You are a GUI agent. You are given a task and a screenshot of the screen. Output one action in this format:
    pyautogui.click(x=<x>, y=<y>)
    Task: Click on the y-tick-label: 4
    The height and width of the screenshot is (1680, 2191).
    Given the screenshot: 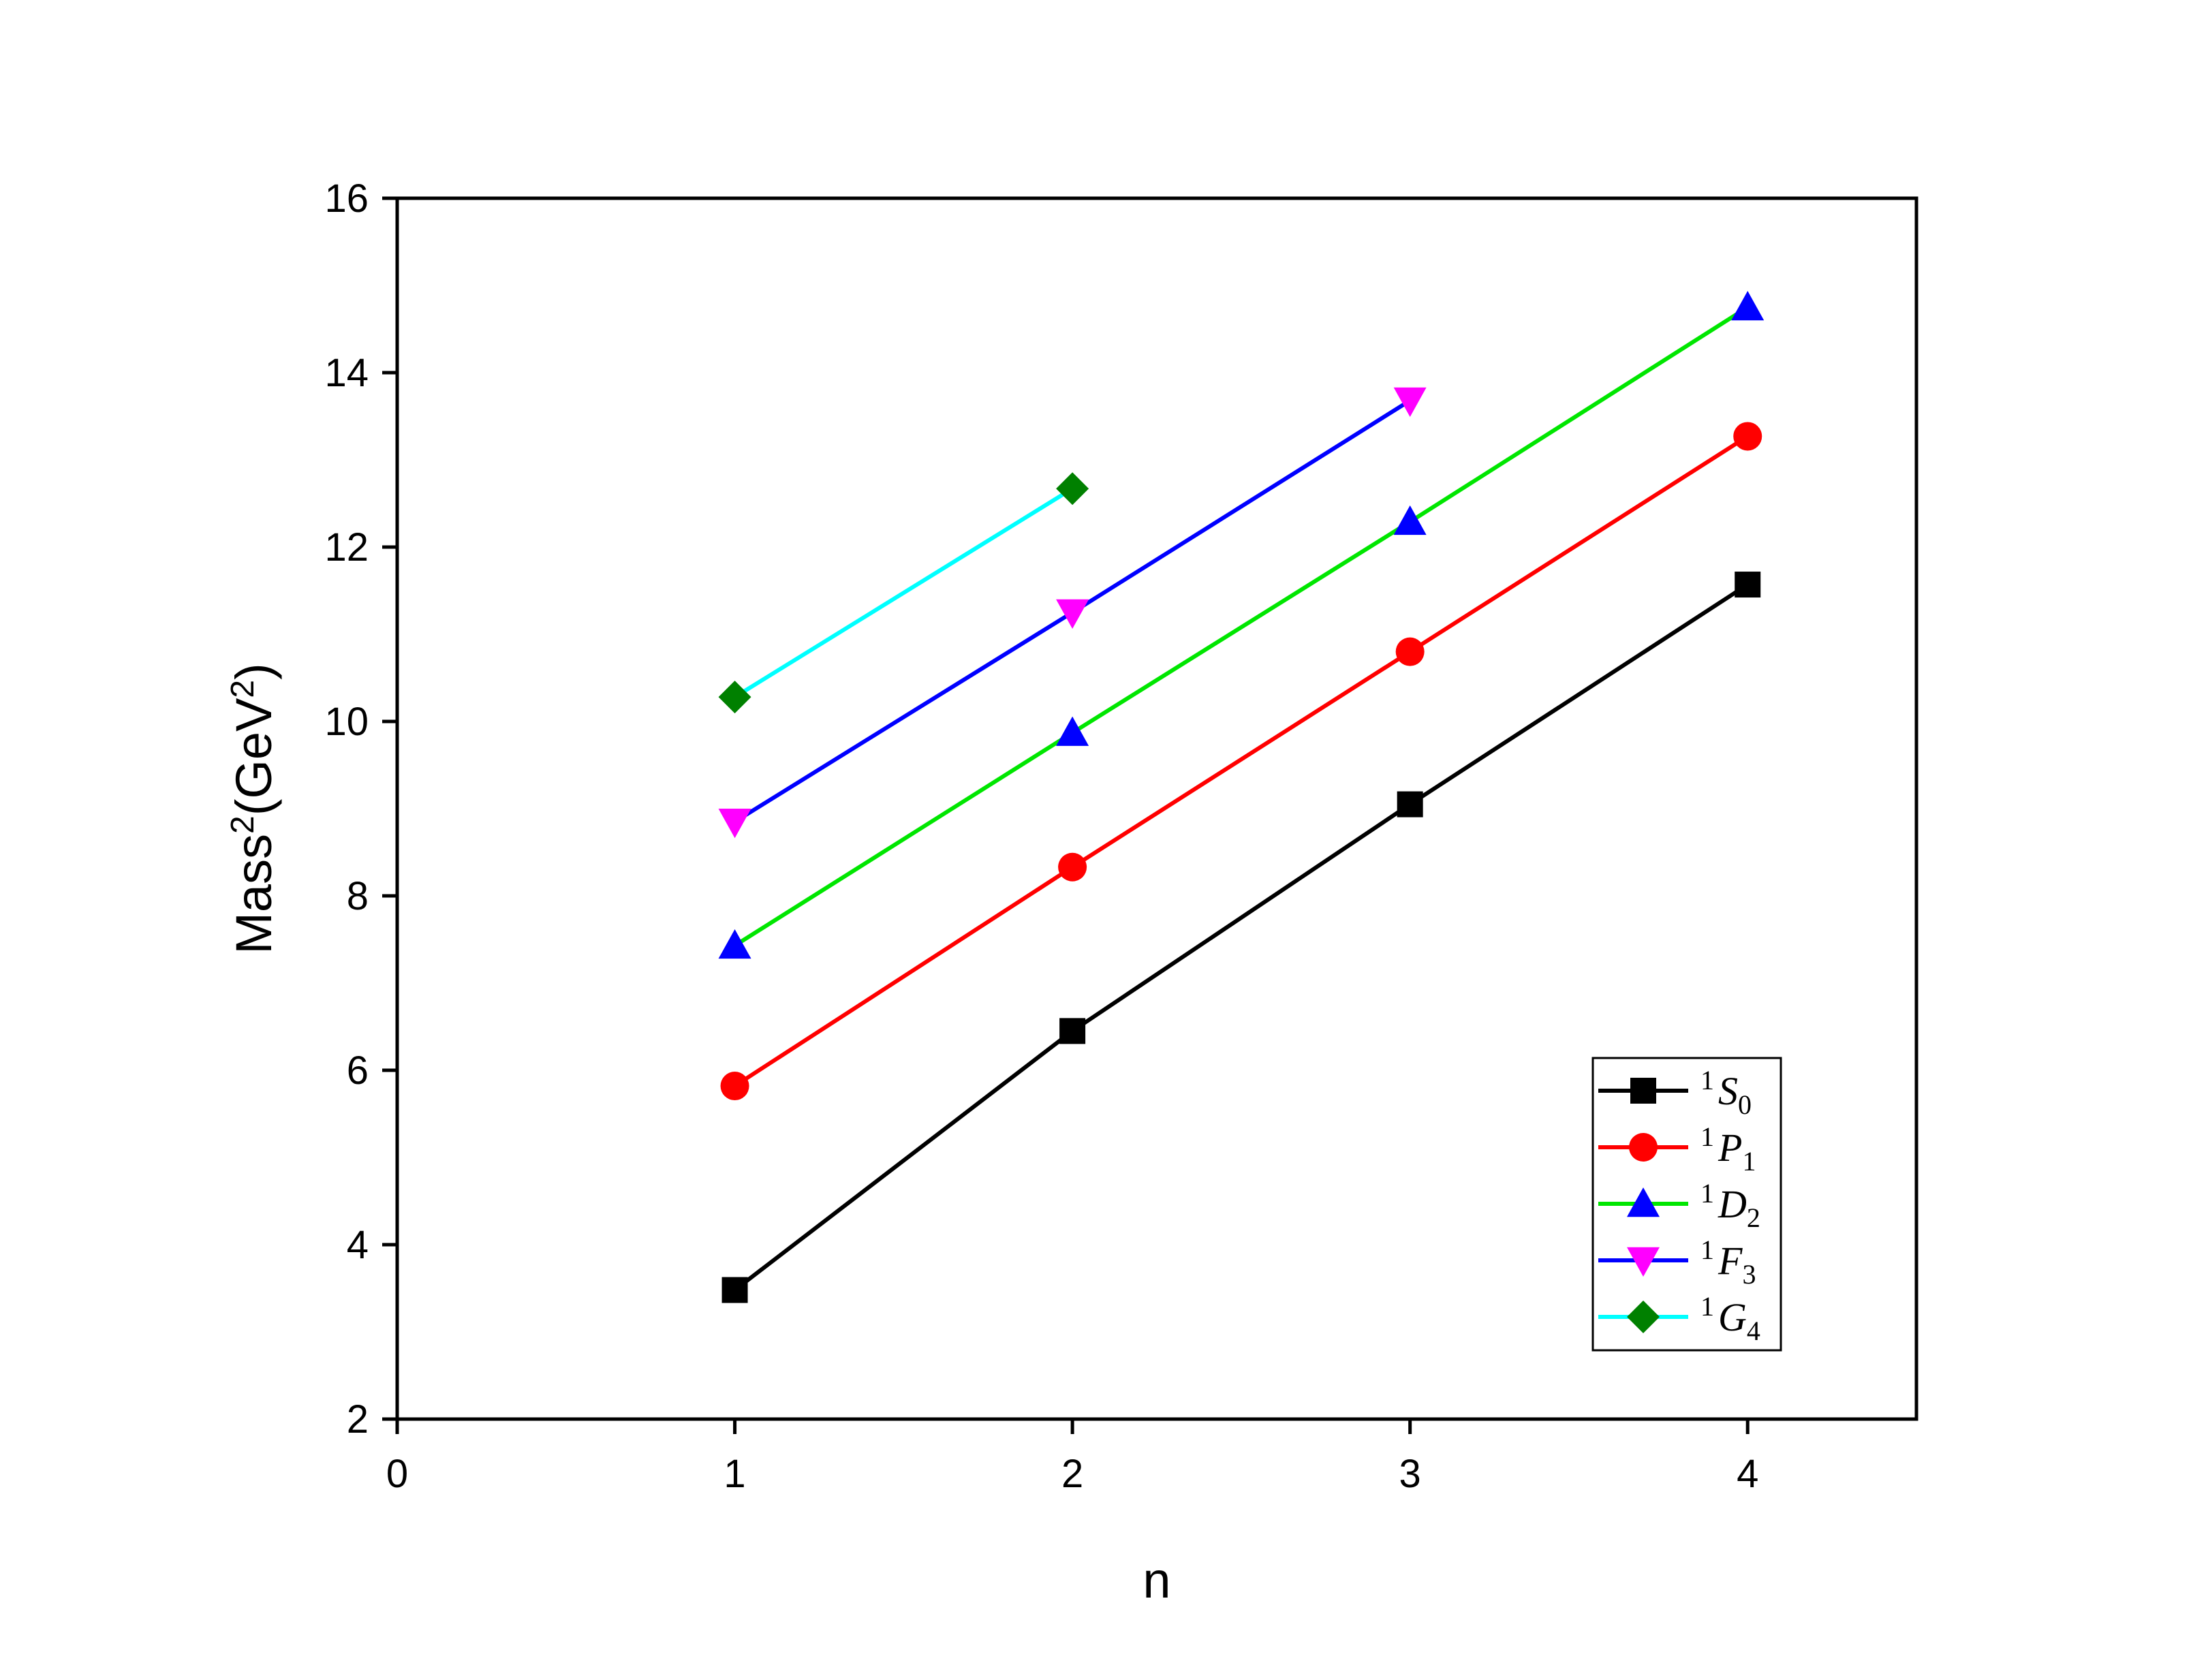 What is the action you would take?
    pyautogui.click(x=358, y=1245)
    